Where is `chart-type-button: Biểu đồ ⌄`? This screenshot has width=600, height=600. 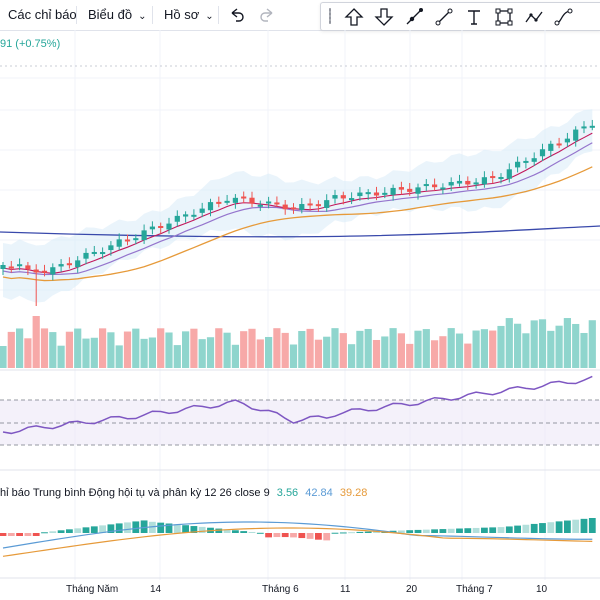
chart-type-button: Biểu đồ ⌄ is located at coordinates (117, 15).